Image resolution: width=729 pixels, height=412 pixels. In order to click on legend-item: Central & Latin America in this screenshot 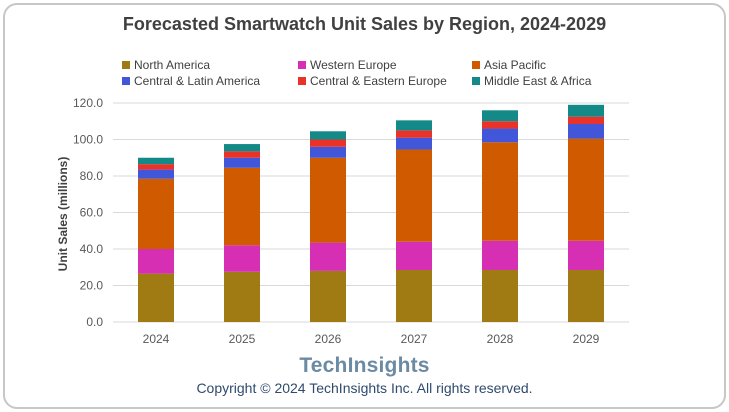, I will do `click(191, 81)`.